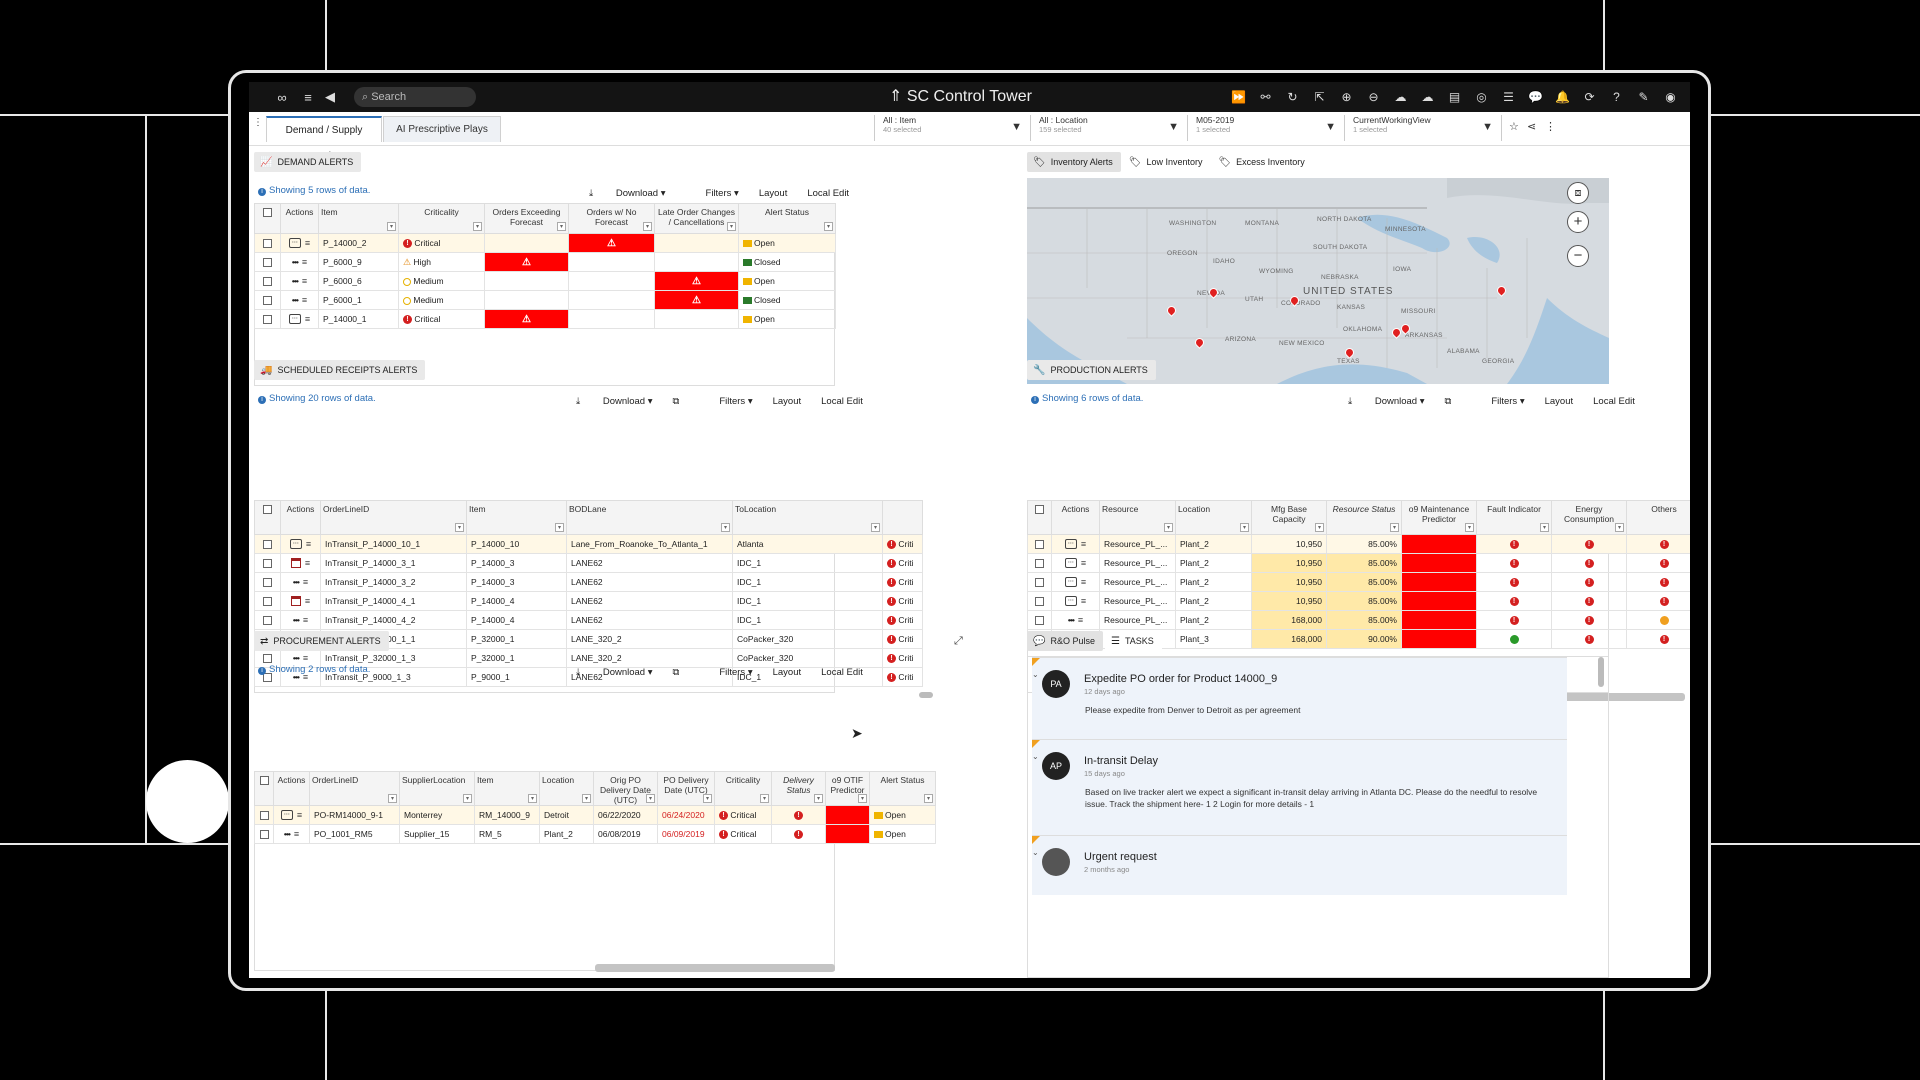 This screenshot has height=1080, width=1920. Describe the element at coordinates (798, 788) in the screenshot. I see `col-delivery-status: Delivery Status ▾` at that location.